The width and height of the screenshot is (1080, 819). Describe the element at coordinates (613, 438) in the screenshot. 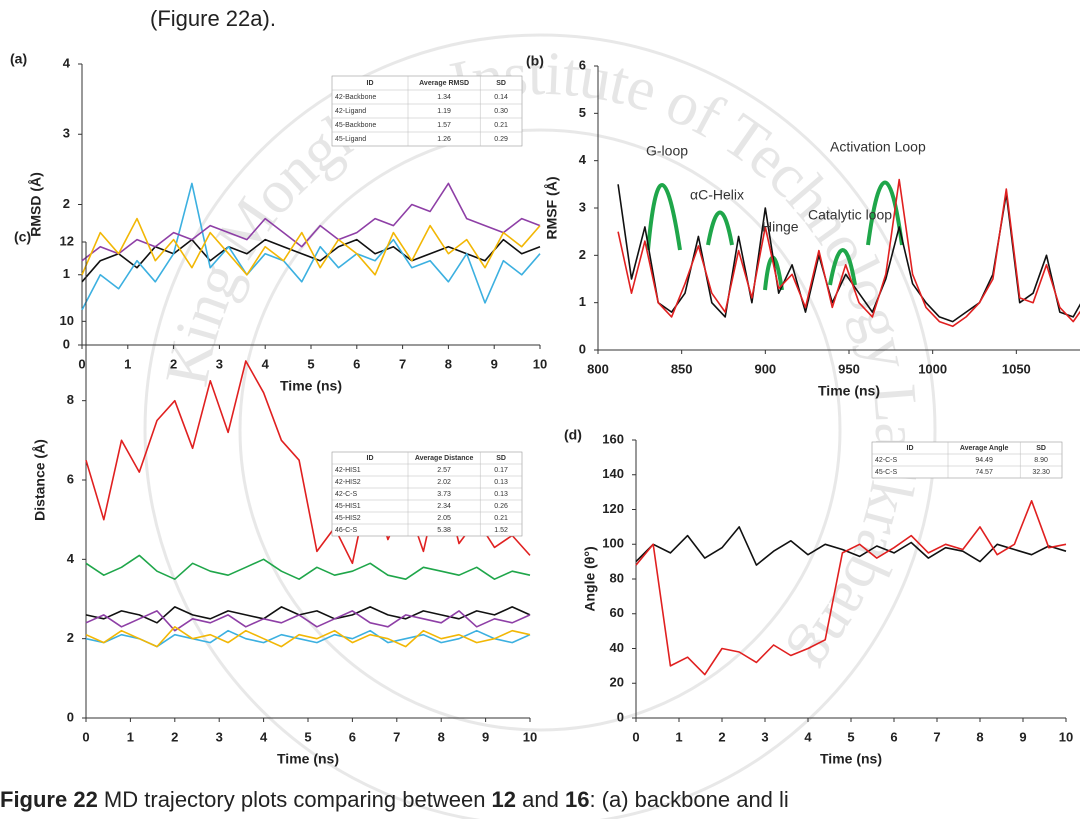

I see `y-tick-label: 160` at that location.